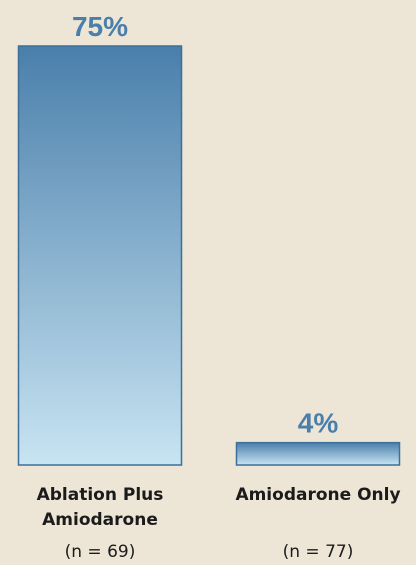 The image size is (416, 565). I want to click on category-label-1-line-1: Ablation Plus, so click(100, 495).